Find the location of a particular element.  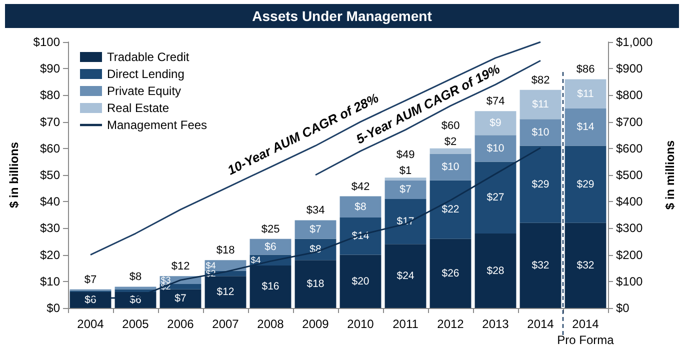

total-label: $74 is located at coordinates (495, 102).